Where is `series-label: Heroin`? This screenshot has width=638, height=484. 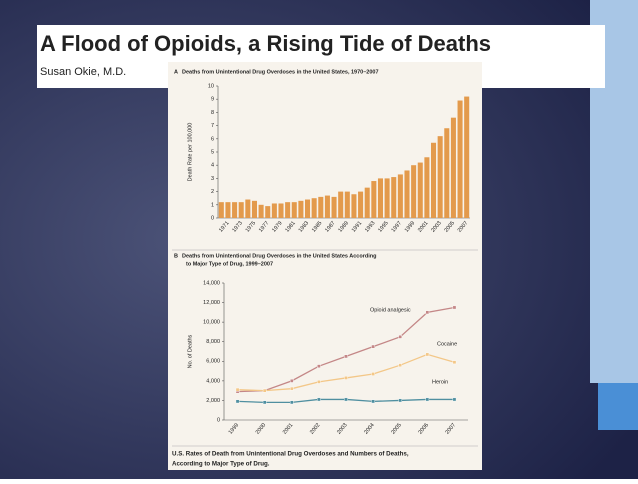
series-label: Heroin is located at coordinates (440, 382).